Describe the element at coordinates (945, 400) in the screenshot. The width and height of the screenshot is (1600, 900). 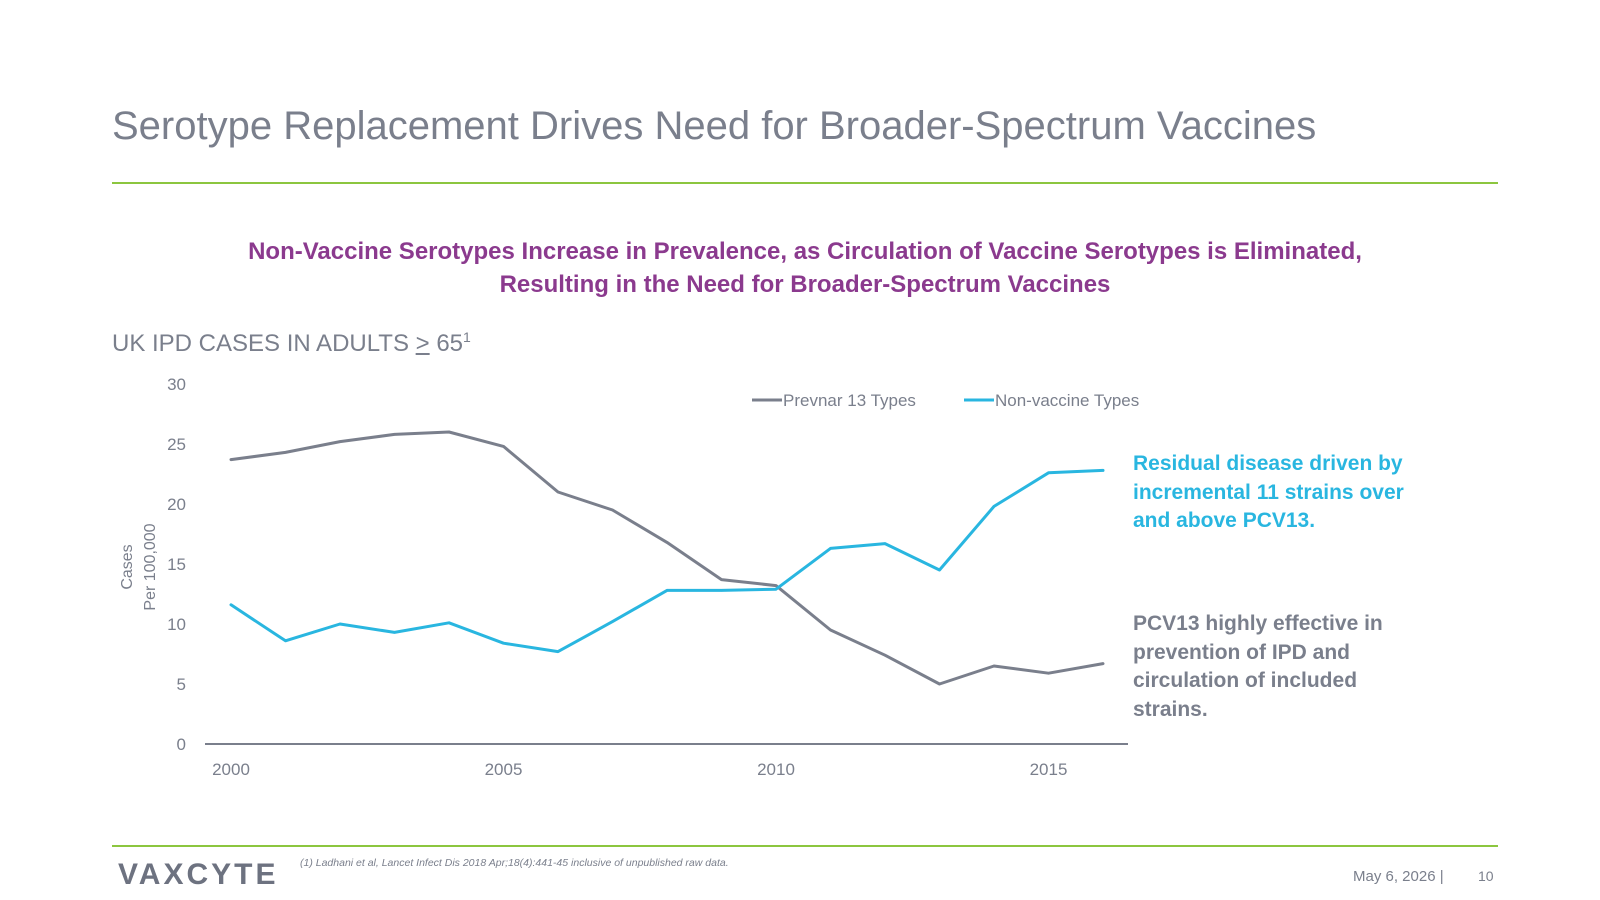
I see `legend: Prevnar 13 Types Non-vaccine Types` at that location.